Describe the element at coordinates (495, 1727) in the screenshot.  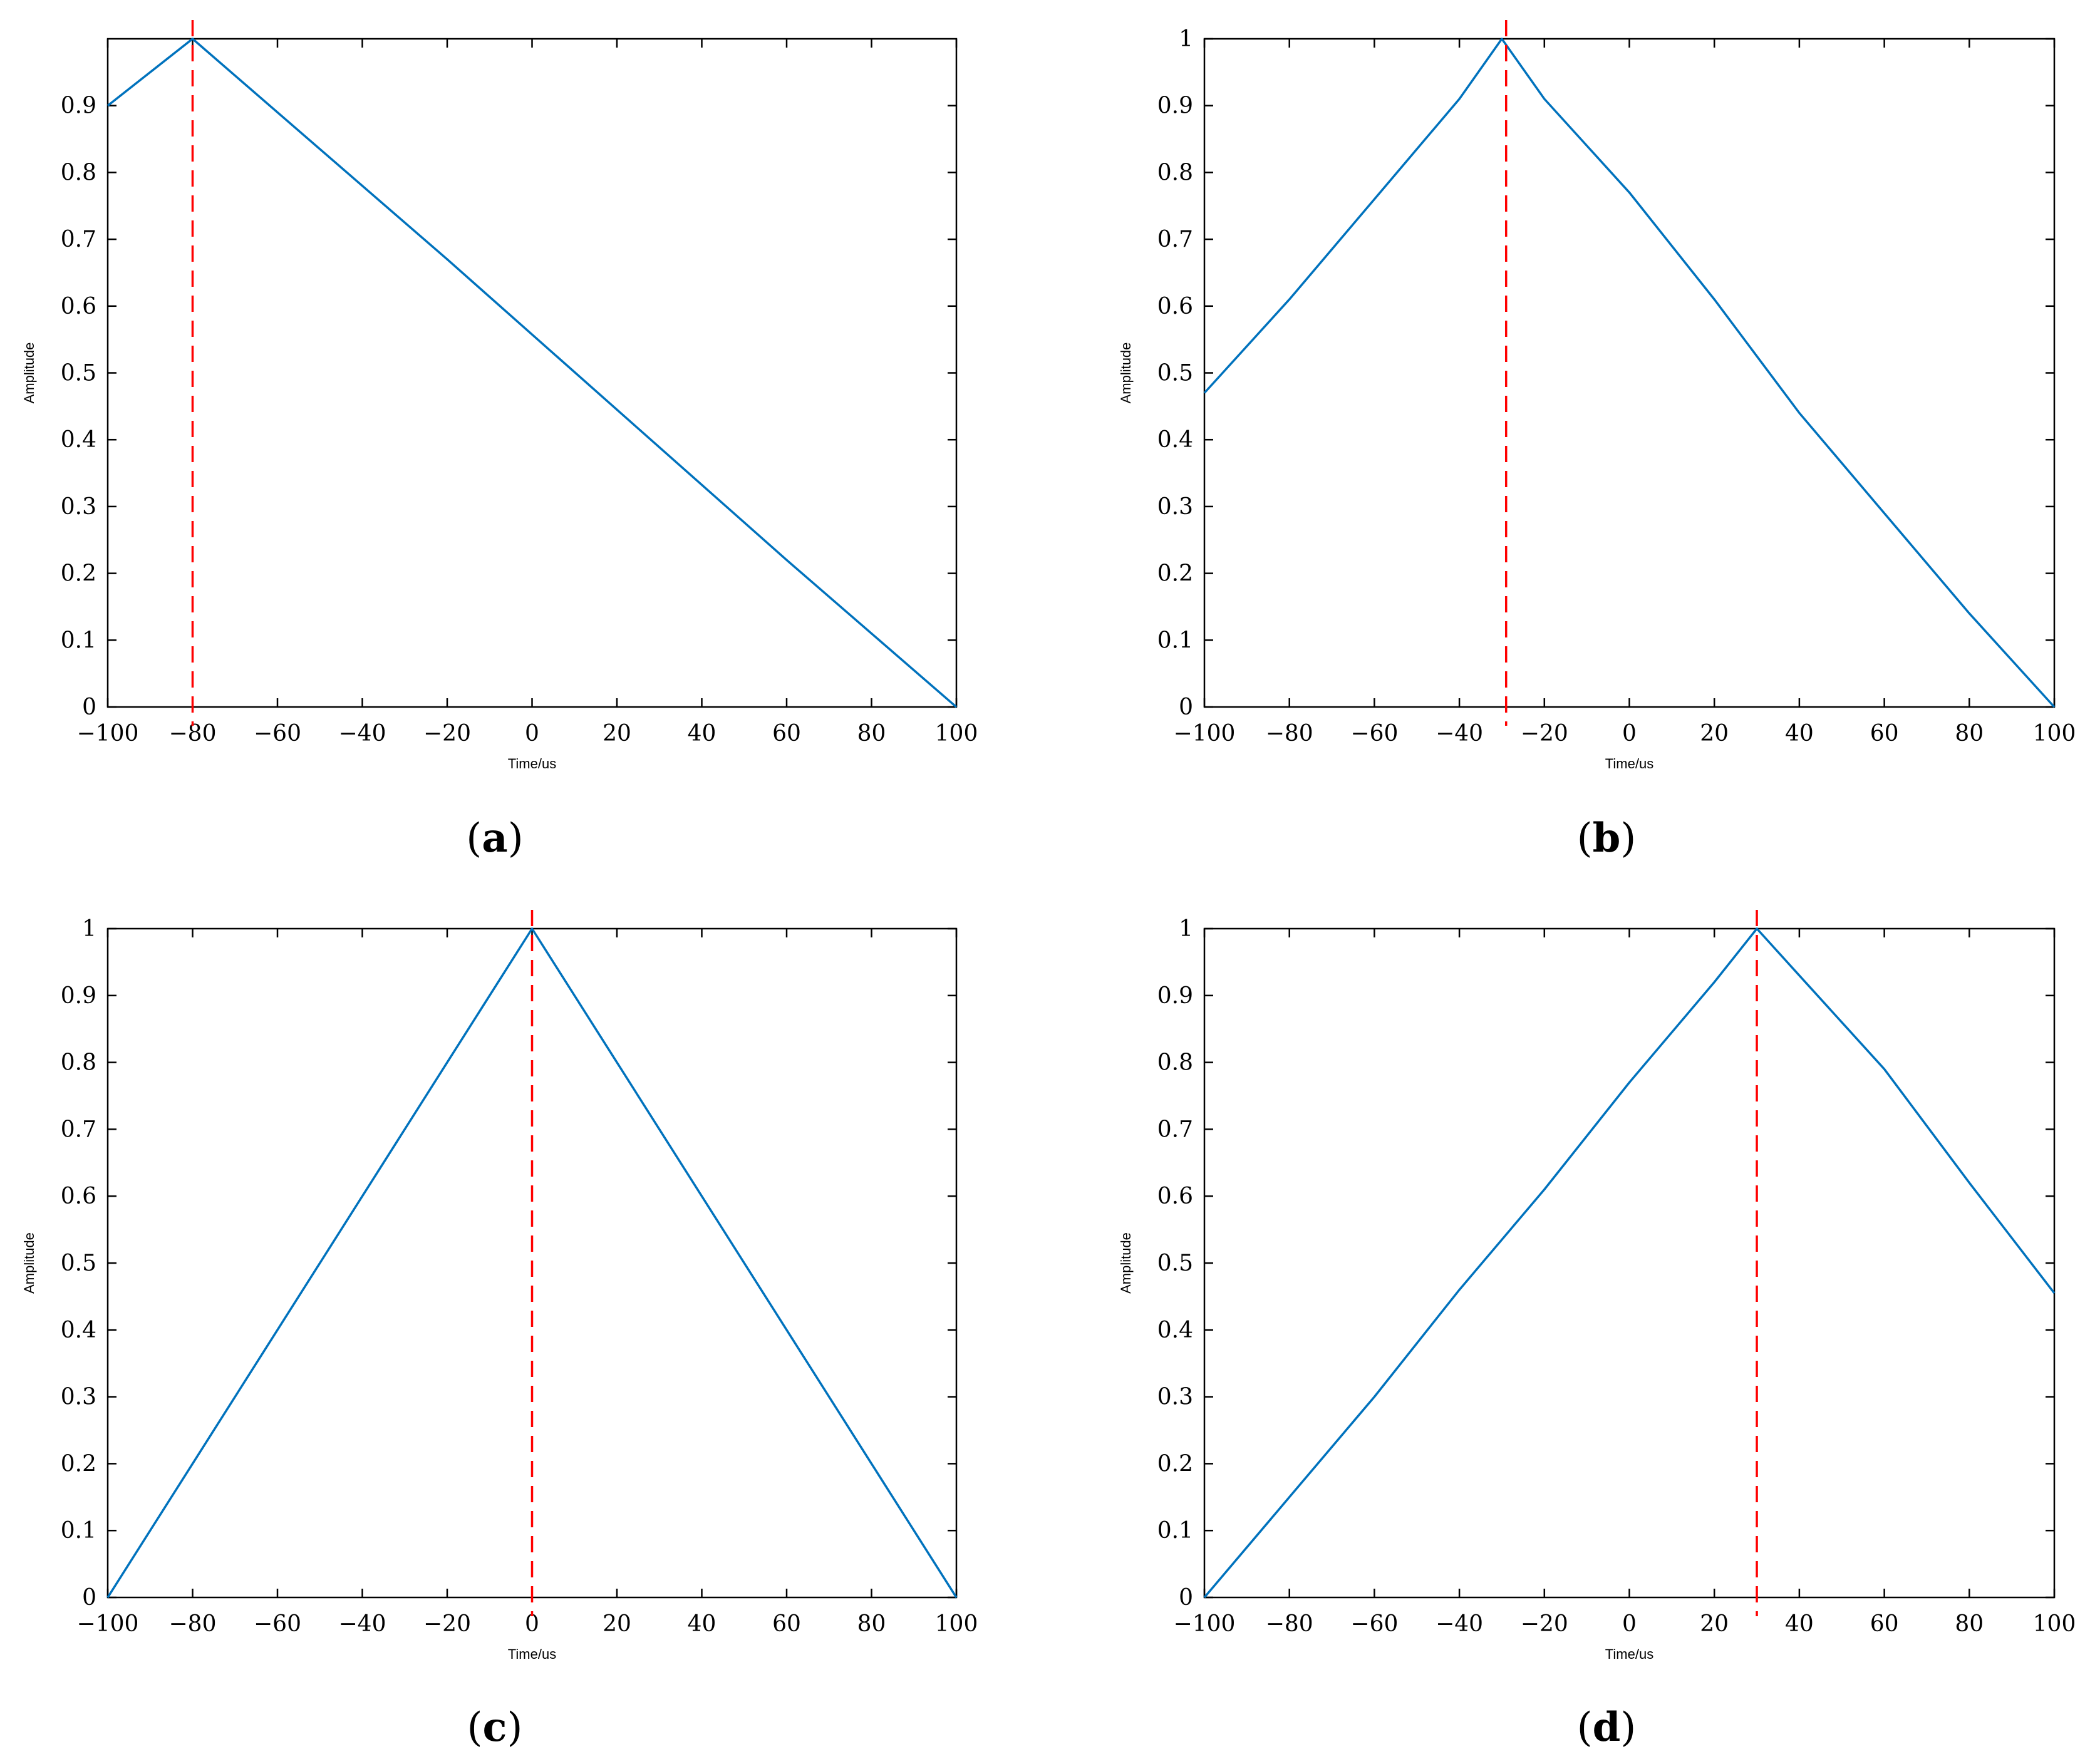
I see `panel-caption: (c)` at that location.